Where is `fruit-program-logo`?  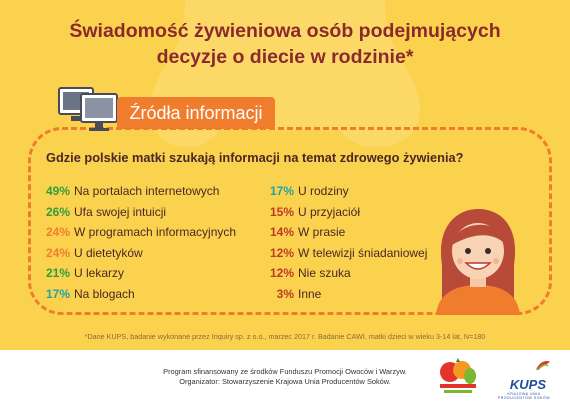
fruit-program-logo is located at coordinates (458, 375).